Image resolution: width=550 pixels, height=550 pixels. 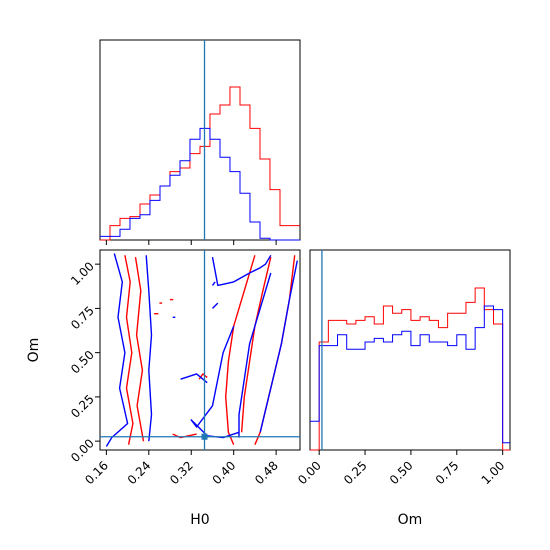 I want to click on marginal-h0-plot-area, so click(x=200, y=140).